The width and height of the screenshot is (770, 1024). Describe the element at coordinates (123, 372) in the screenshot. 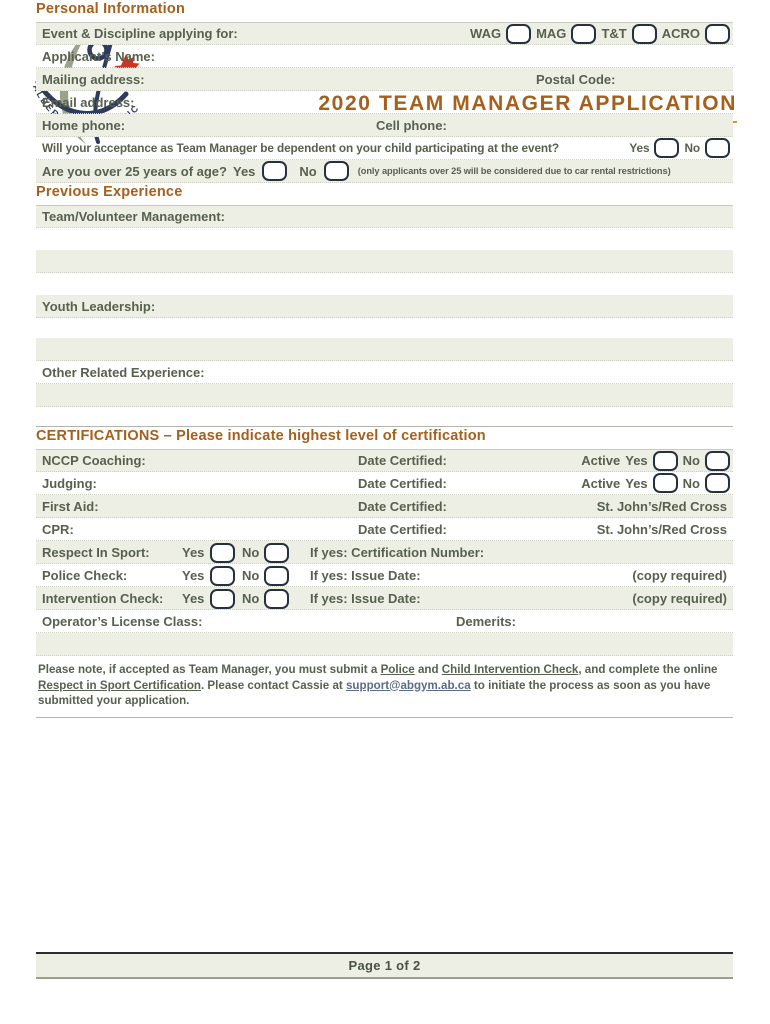

I see `other-experience-label: Other Related Experience:` at that location.